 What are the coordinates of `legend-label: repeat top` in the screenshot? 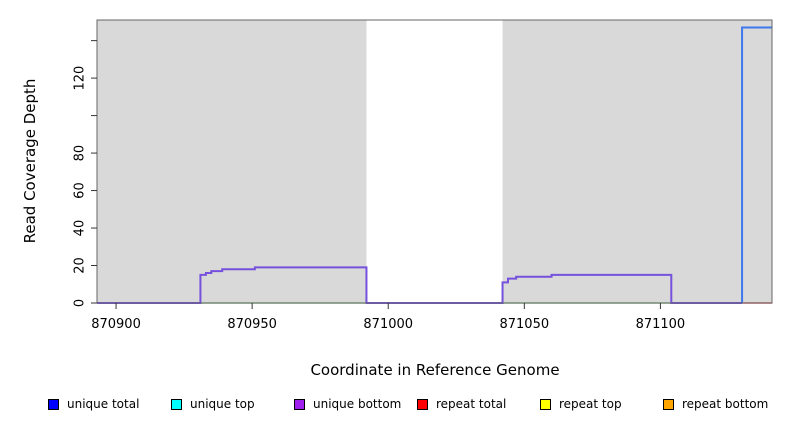 It's located at (590, 404).